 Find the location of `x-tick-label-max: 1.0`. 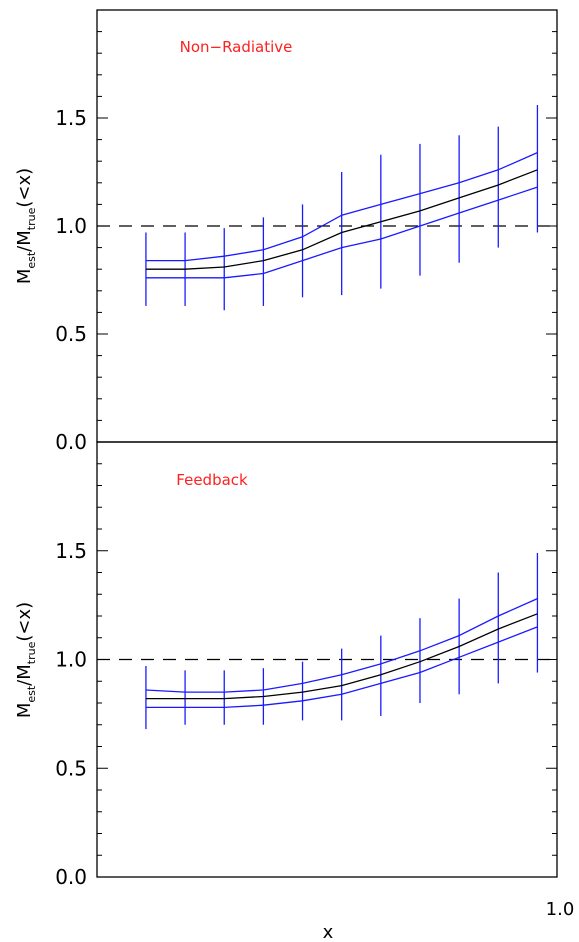

x-tick-label-max: 1.0 is located at coordinates (560, 909).